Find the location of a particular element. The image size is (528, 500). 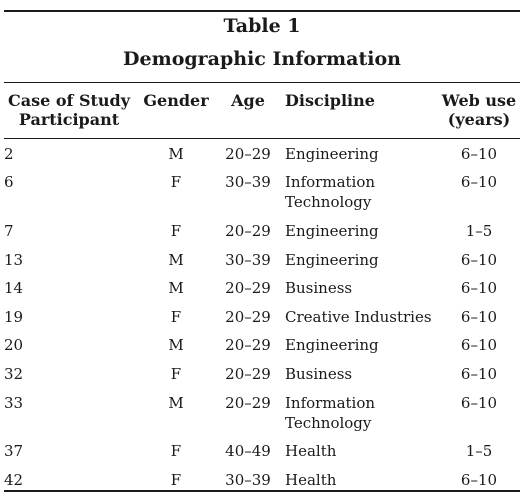

table-title: Demographic Information is located at coordinates (262, 59).